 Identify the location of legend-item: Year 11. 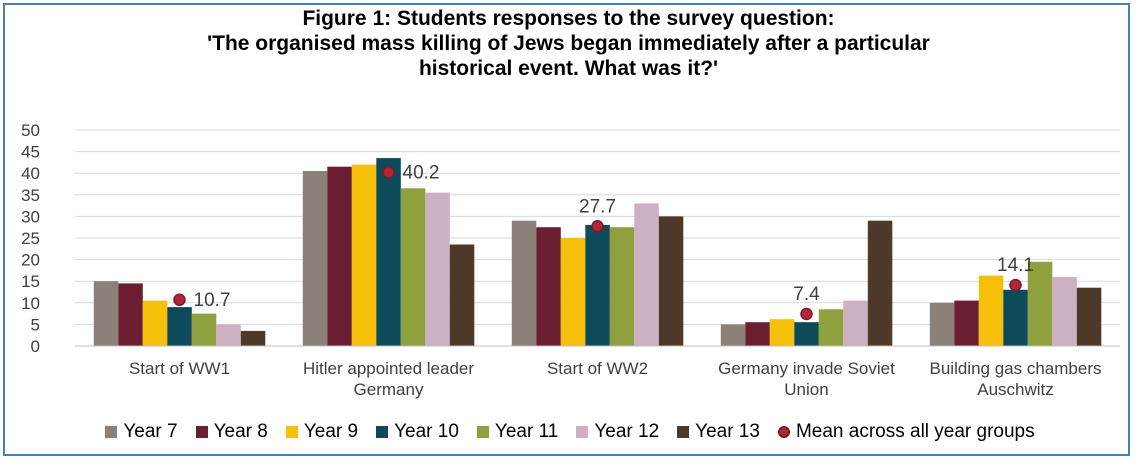
(517, 432).